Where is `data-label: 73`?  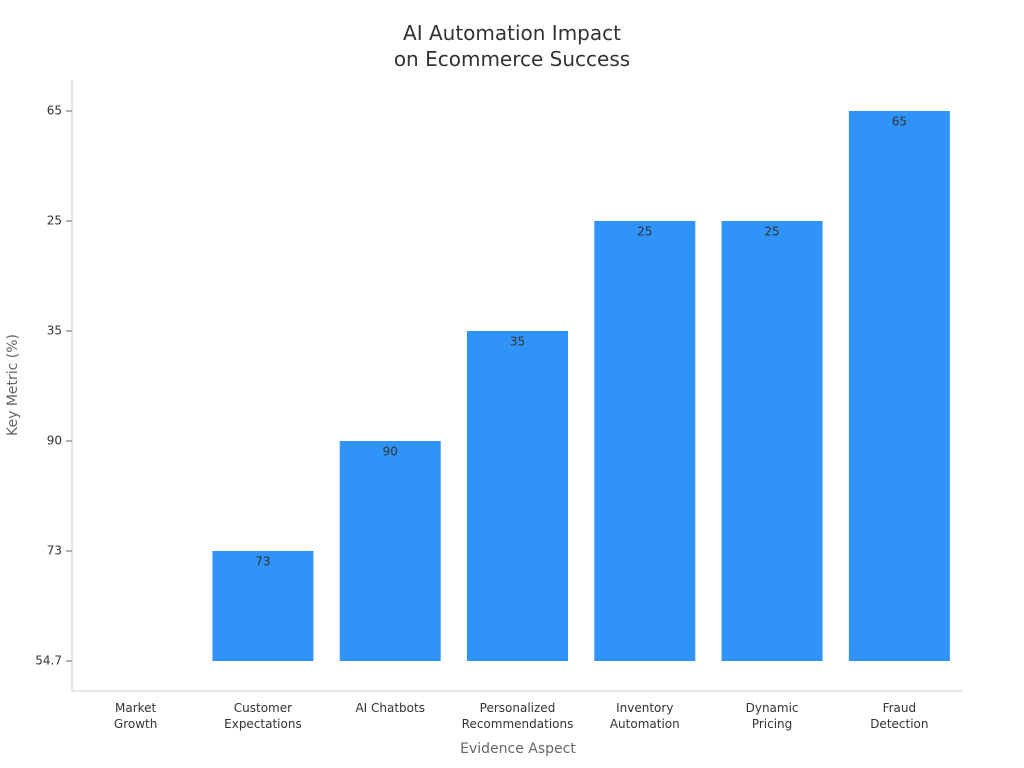 data-label: 73 is located at coordinates (262, 562).